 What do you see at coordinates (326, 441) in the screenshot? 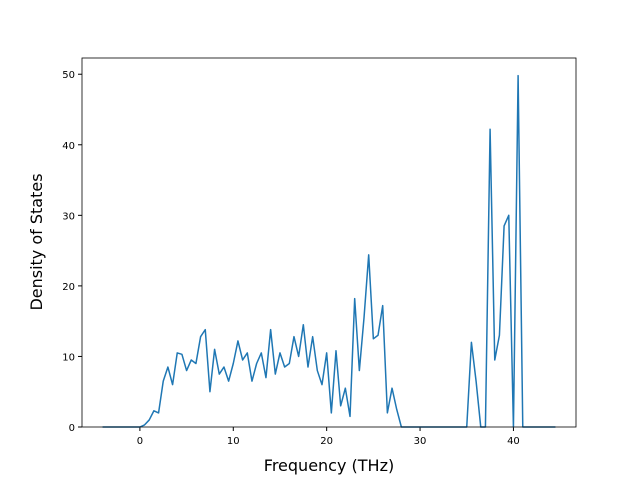
I see `x-tick-label: 20` at bounding box center [326, 441].